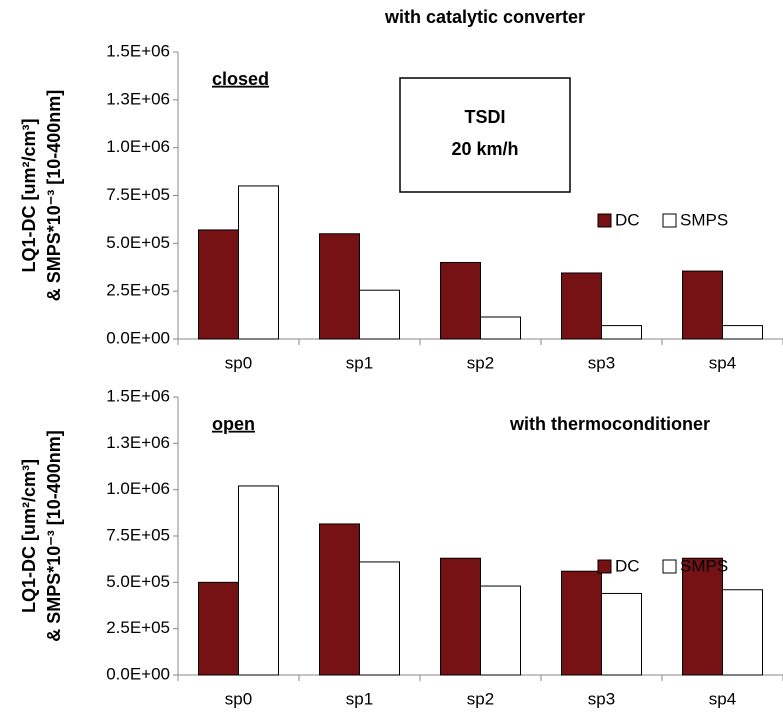 The height and width of the screenshot is (724, 783). I want to click on annotation: TSDI, so click(484, 117).